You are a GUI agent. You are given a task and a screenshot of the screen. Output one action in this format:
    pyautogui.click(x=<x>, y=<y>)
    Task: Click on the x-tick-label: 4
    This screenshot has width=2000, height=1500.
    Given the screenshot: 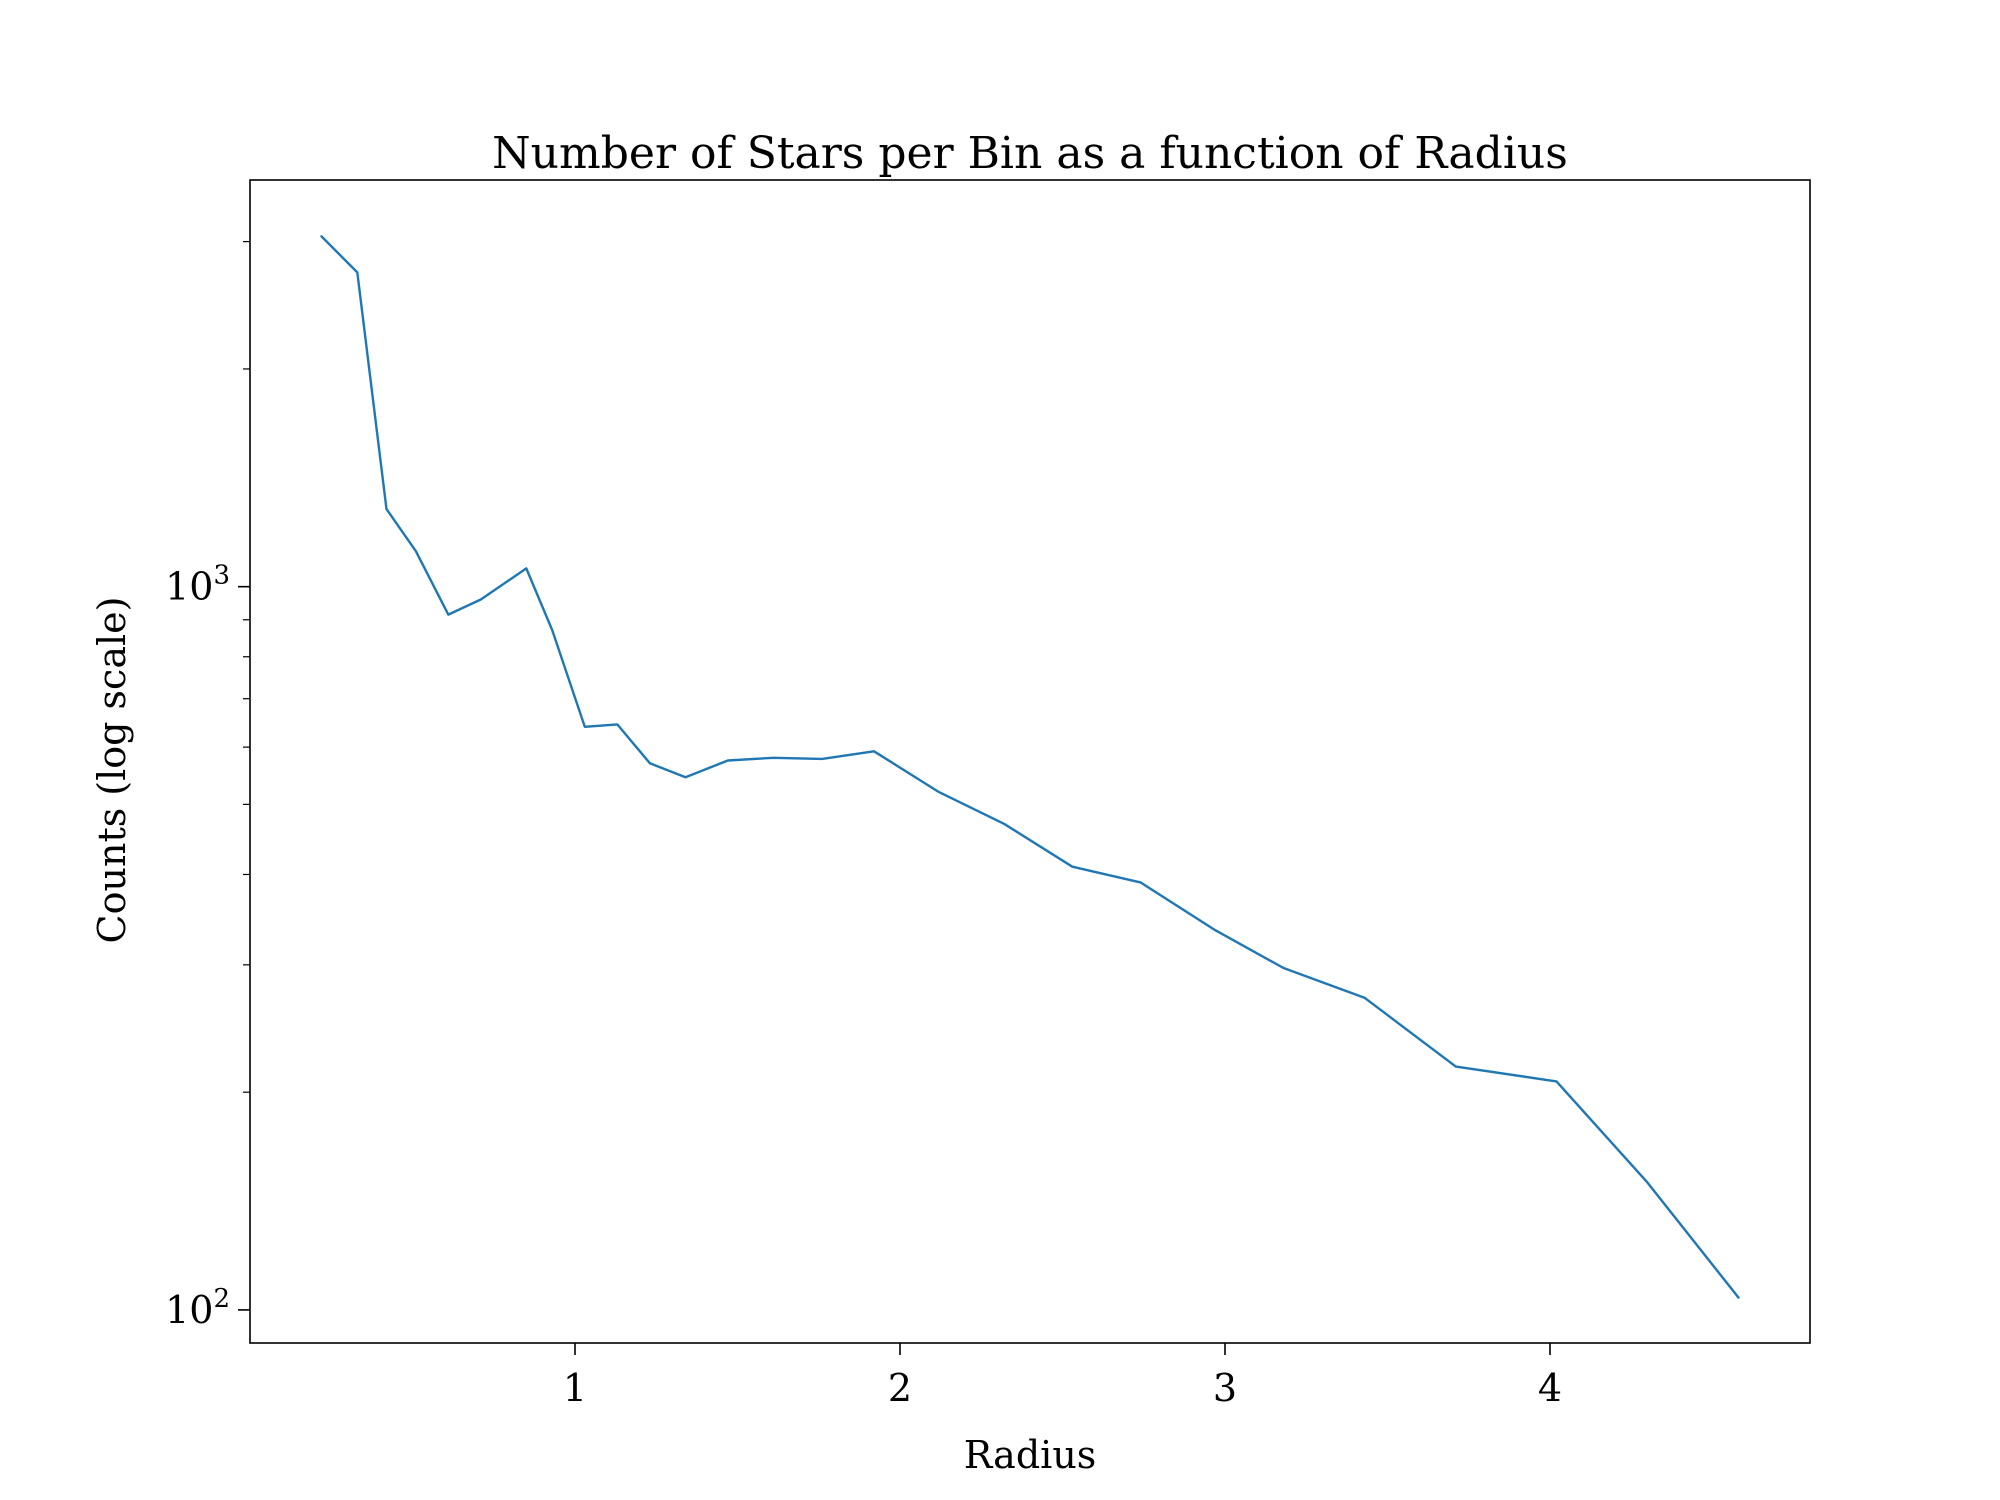 What is the action you would take?
    pyautogui.click(x=1550, y=1388)
    